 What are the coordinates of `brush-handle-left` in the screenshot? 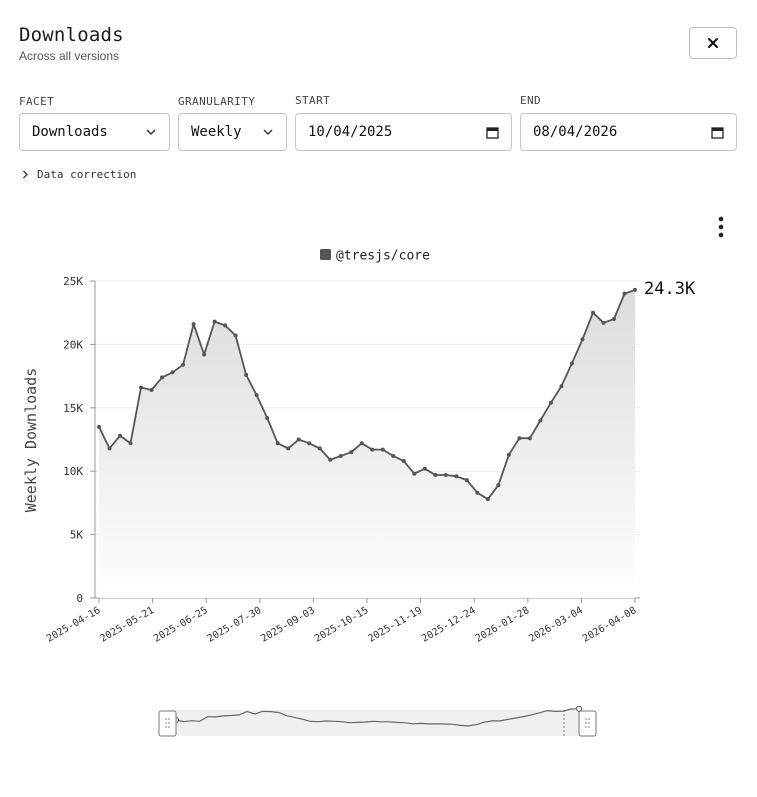 It's located at (167, 723).